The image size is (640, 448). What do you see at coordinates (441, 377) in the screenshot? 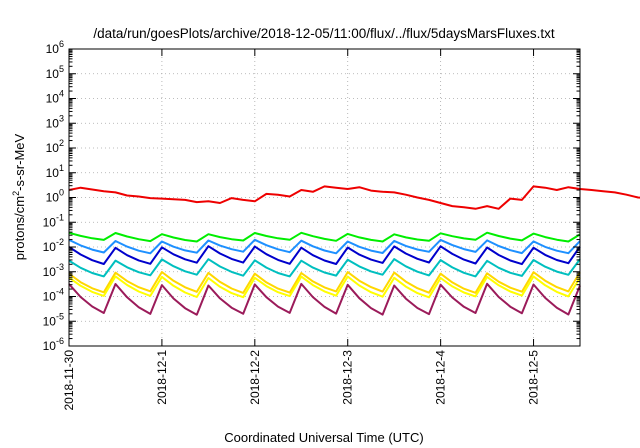
I see `x-tick-label: 2018-12-4` at bounding box center [441, 377].